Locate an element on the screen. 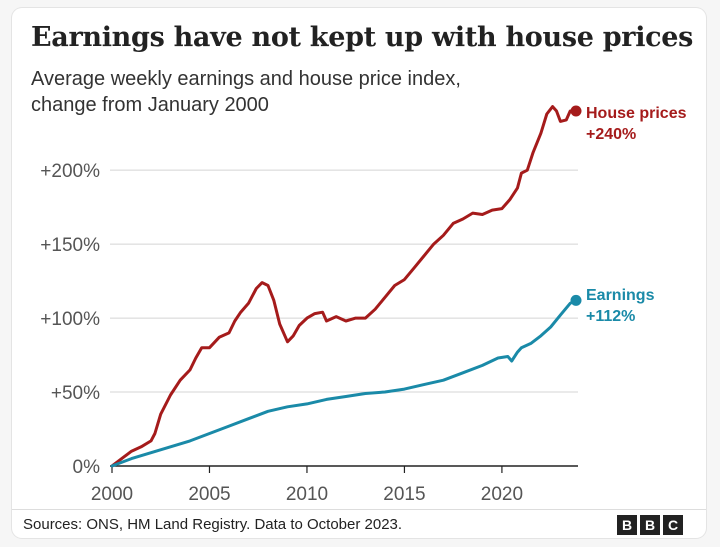 Image resolution: width=720 pixels, height=547 pixels. footer-divider is located at coordinates (359, 509).